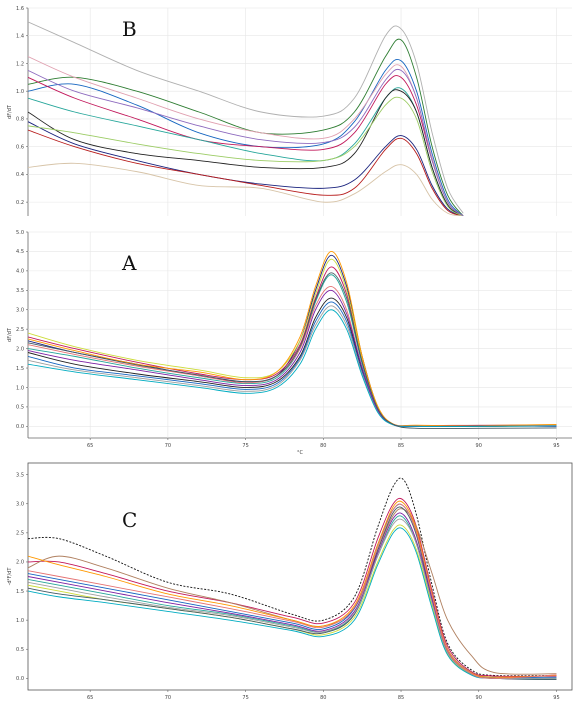  Describe the element at coordinates (129, 29) in the screenshot. I see `panel-label: B` at that location.